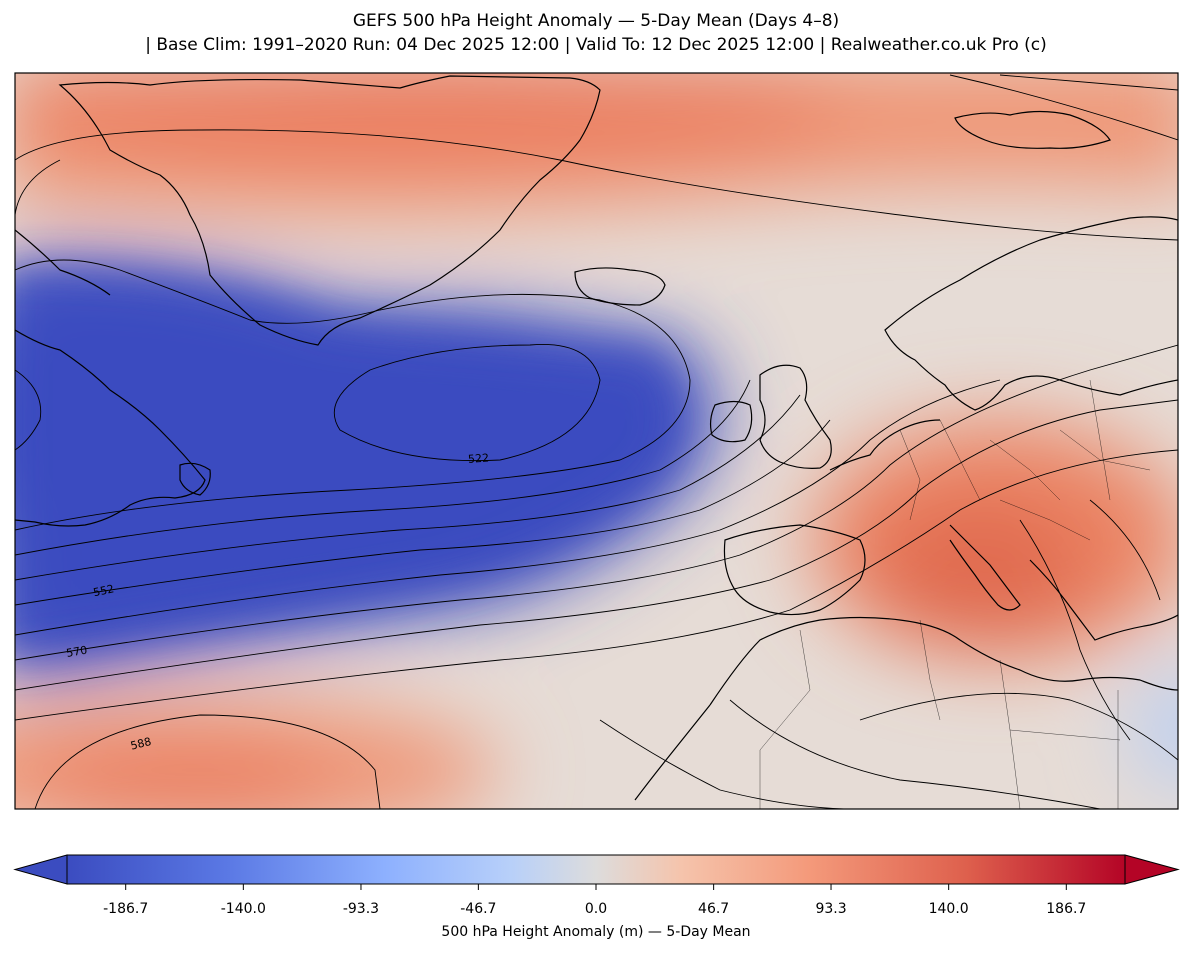 The image size is (1192, 958). Describe the element at coordinates (713, 909) in the screenshot. I see `colorbar-tick-label: 46.7` at that location.